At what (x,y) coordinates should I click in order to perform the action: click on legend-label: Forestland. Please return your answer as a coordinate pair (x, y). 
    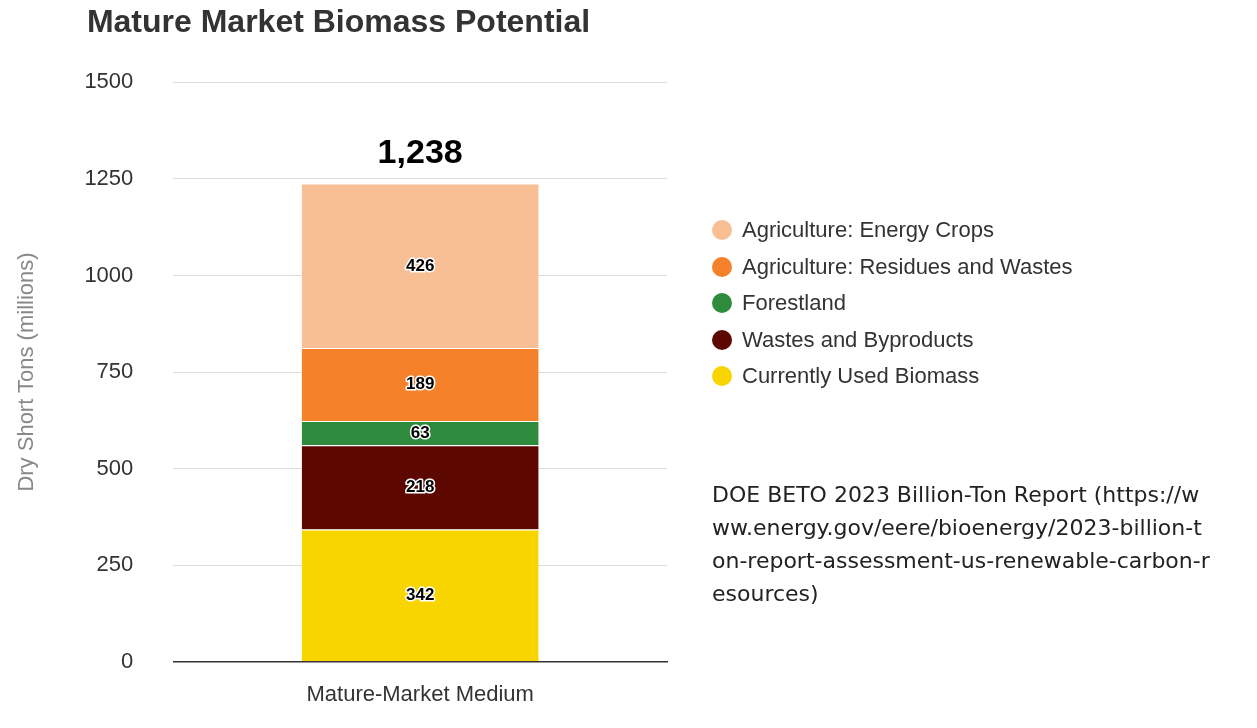
    Looking at the image, I should click on (794, 303).